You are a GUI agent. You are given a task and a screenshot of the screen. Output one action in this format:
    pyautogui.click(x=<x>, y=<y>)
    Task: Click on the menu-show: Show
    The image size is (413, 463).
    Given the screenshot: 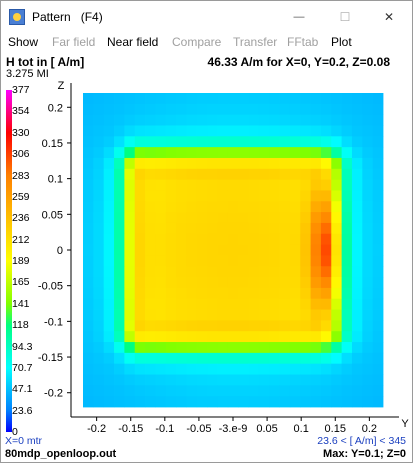 What is the action you would take?
    pyautogui.click(x=23, y=42)
    